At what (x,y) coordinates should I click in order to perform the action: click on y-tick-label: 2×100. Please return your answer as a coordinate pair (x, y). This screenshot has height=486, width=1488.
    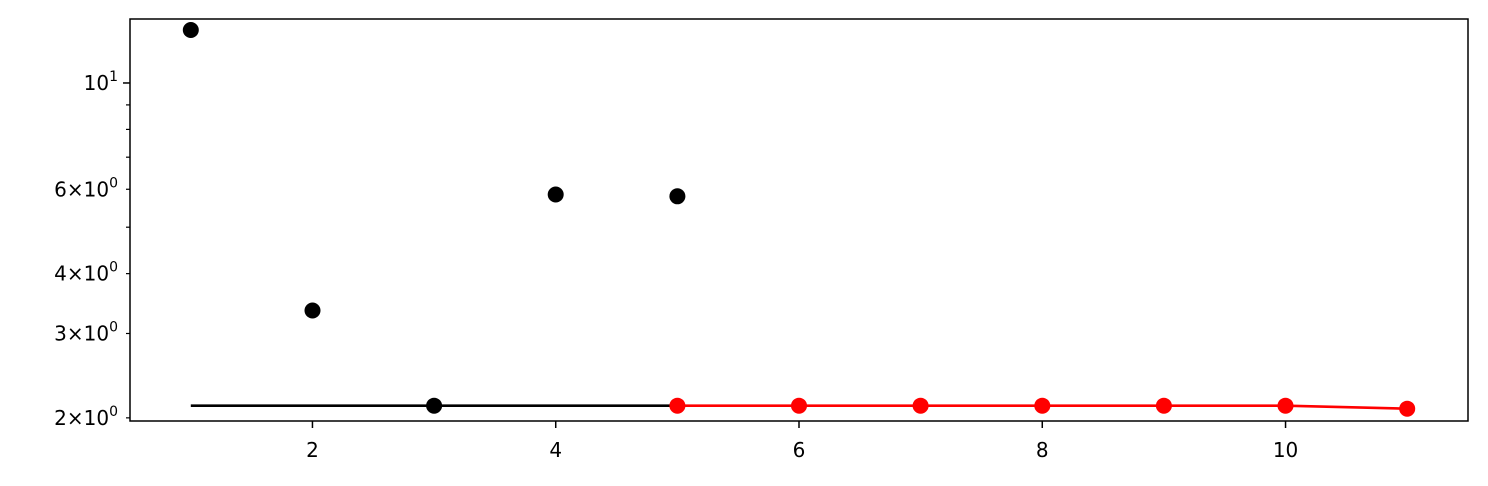
    Looking at the image, I should click on (86, 417).